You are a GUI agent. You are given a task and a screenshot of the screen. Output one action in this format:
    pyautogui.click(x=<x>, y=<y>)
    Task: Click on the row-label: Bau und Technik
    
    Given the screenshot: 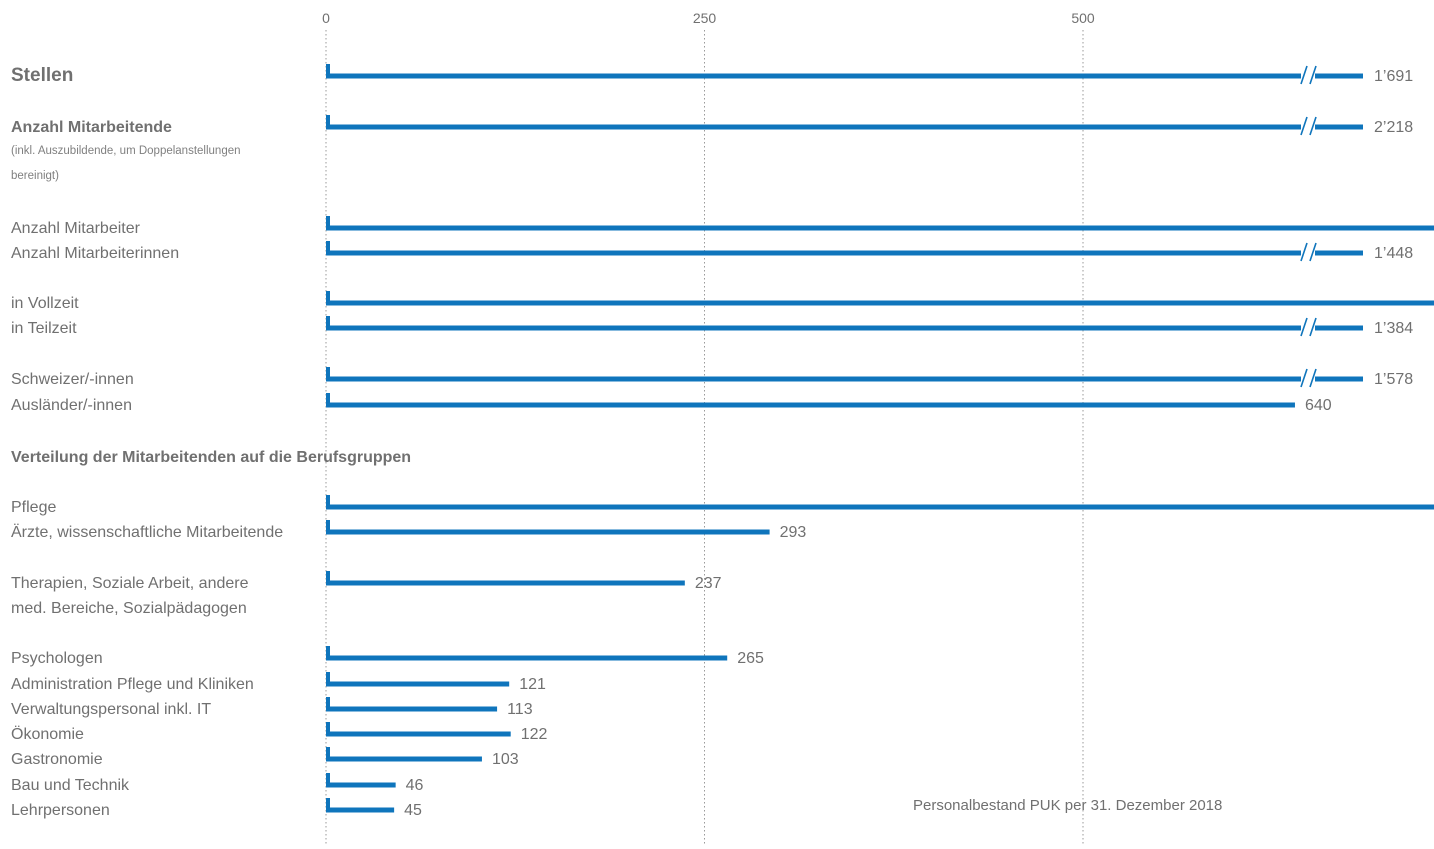 What is the action you would take?
    pyautogui.click(x=70, y=785)
    